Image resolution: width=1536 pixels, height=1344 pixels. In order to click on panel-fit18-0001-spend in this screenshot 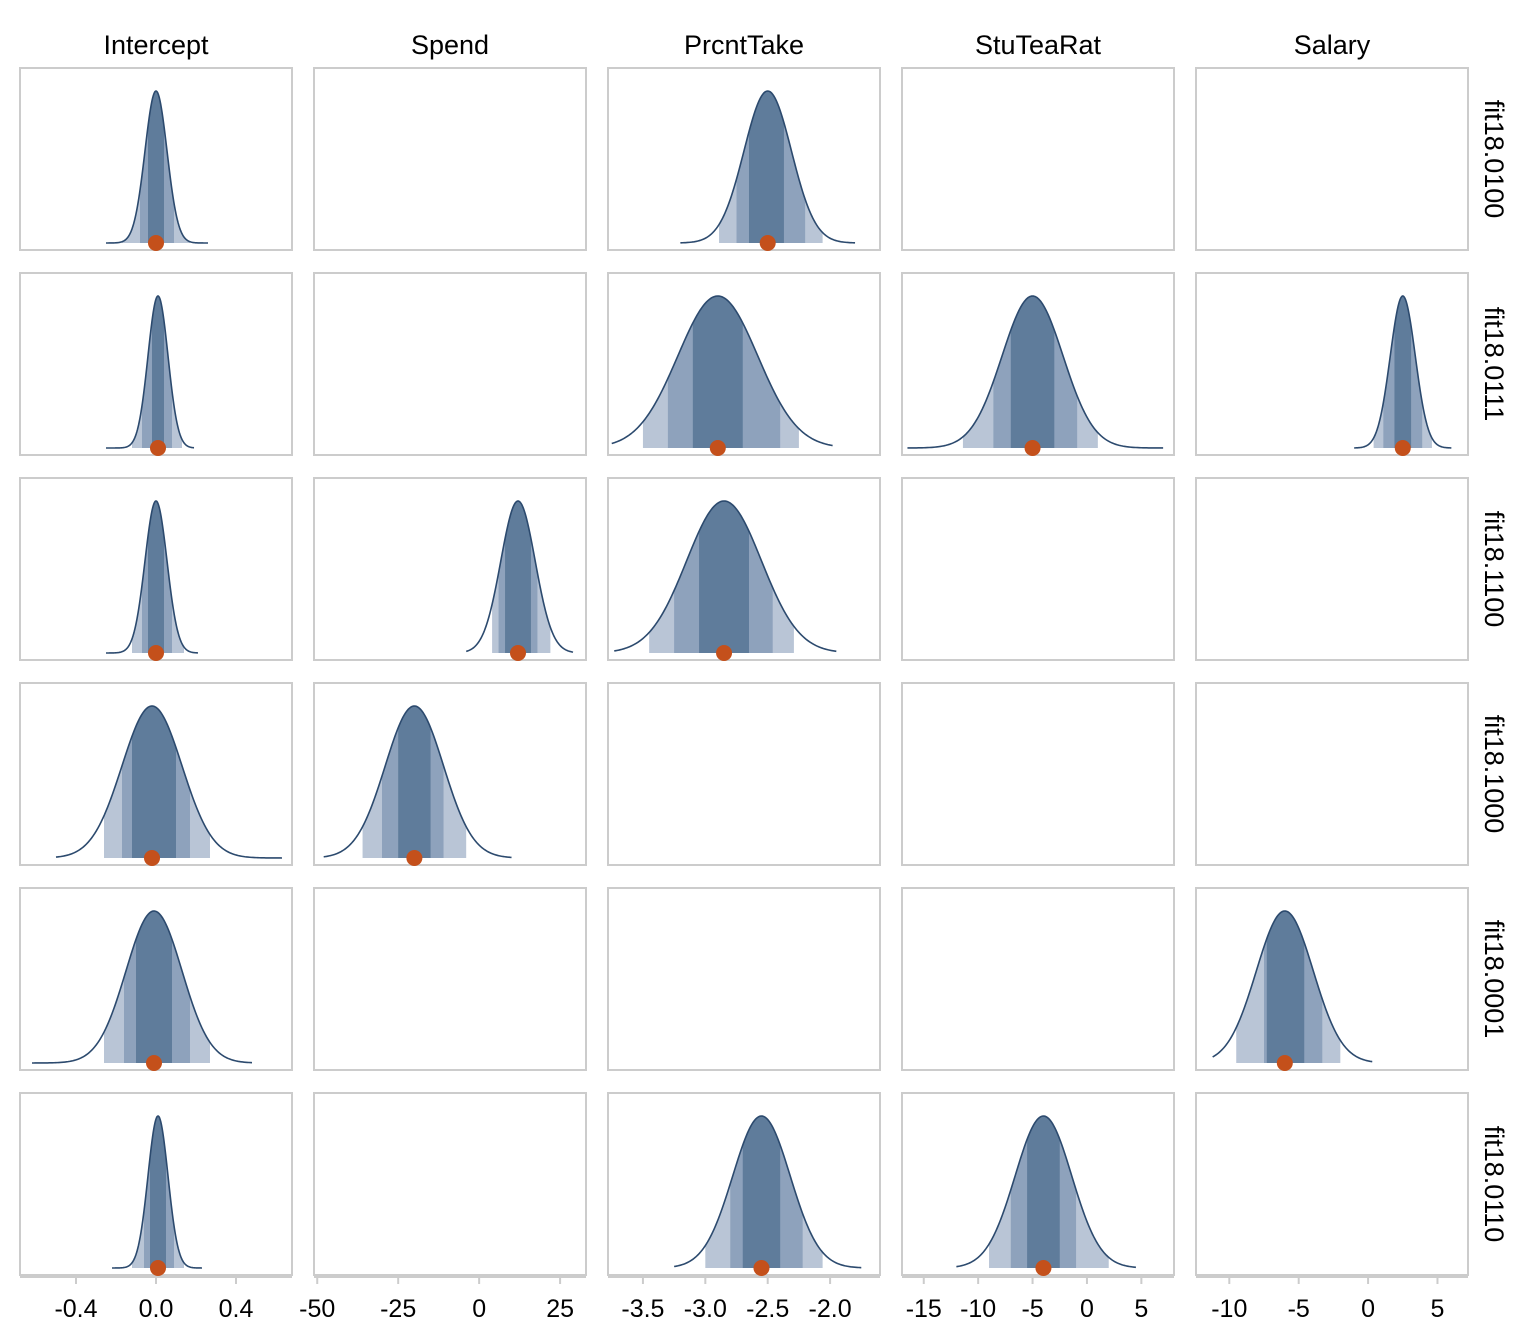, I will do `click(450, 979)`.